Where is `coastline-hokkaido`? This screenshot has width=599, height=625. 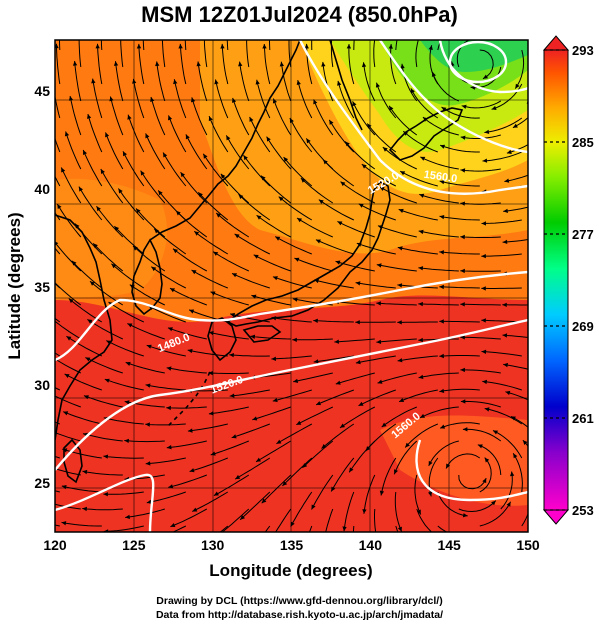
coastline-hokkaido is located at coordinates (426, 134).